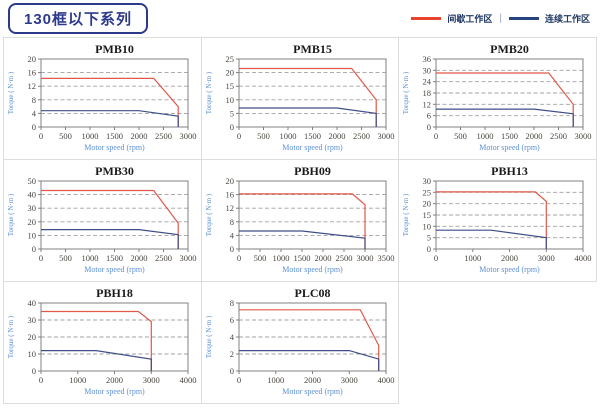 Image resolution: width=600 pixels, height=413 pixels. I want to click on svg-text: 16, so click(229, 195).